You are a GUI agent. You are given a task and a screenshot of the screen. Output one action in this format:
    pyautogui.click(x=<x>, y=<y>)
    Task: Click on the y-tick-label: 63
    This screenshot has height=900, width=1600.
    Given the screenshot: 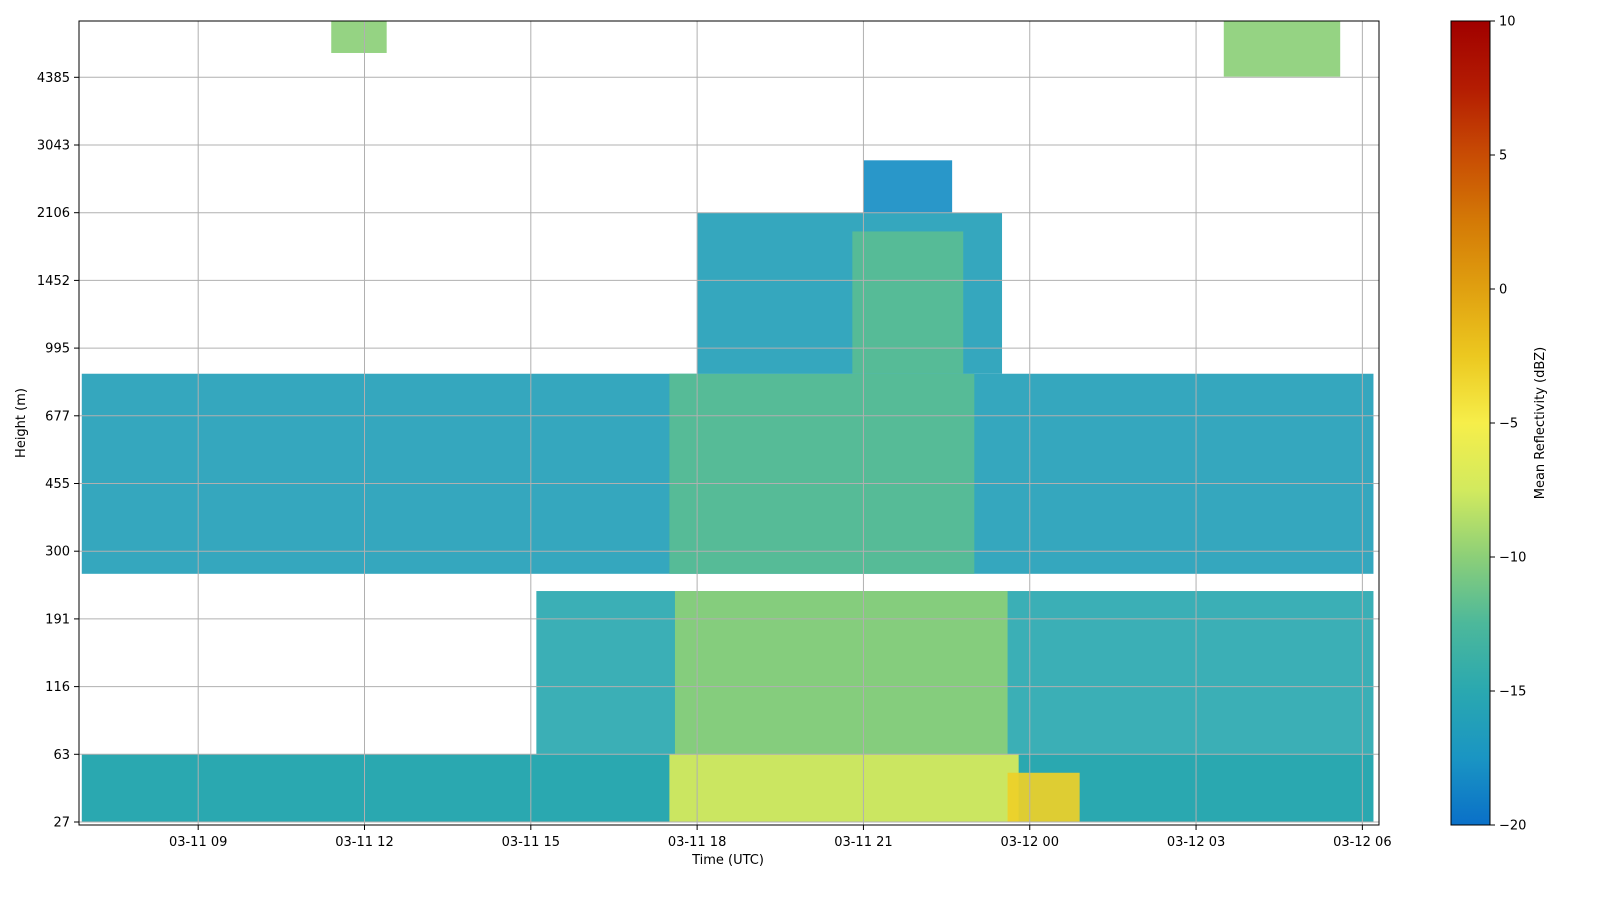 What is the action you would take?
    pyautogui.click(x=61, y=755)
    